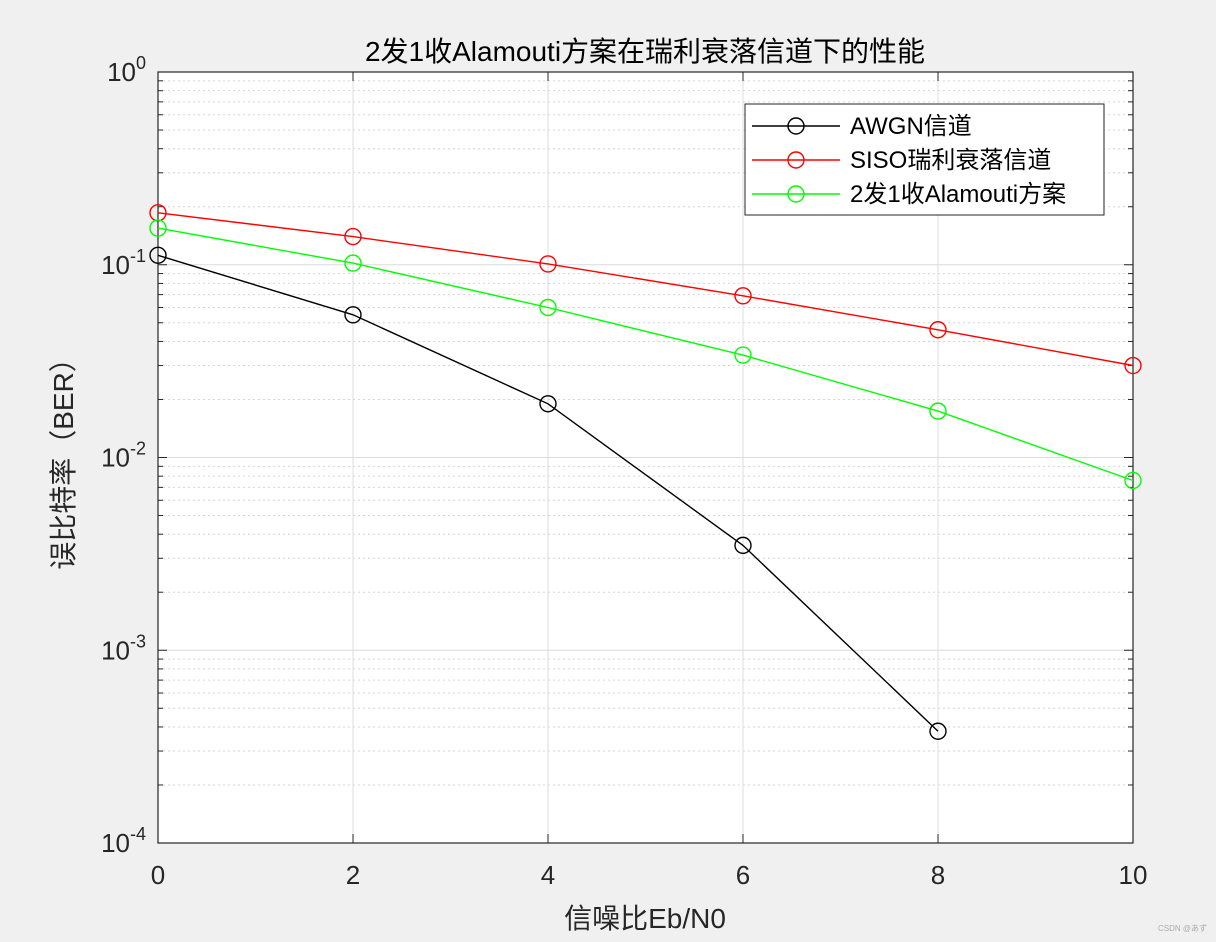 The height and width of the screenshot is (942, 1216). I want to click on x-tick-label: 8, so click(938, 875).